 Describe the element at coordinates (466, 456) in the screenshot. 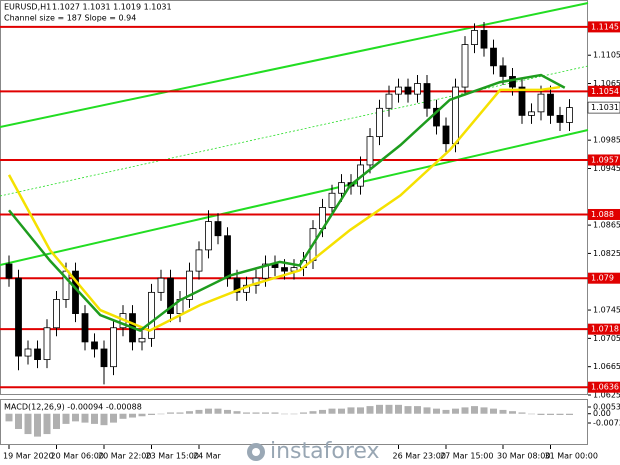

I see `x-tick-label: 27 Mar 15:00` at that location.